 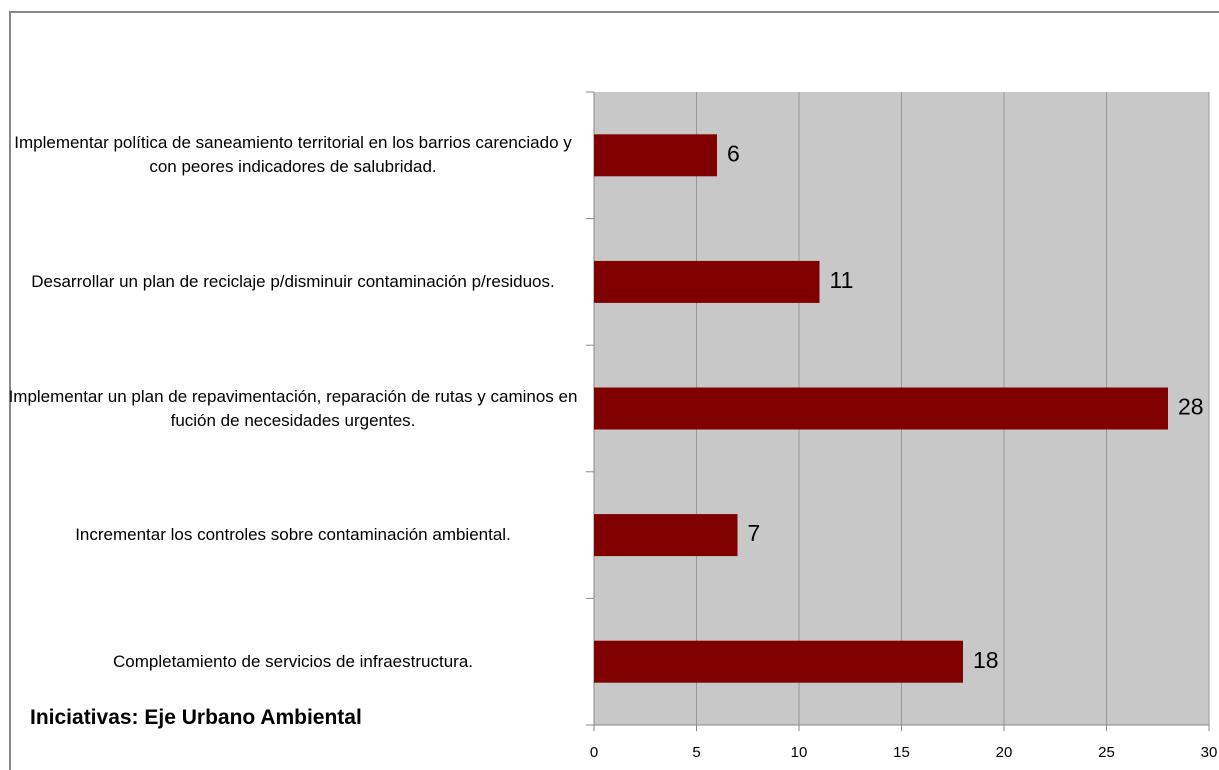 What do you see at coordinates (901, 752) in the screenshot?
I see `x-tick-label: 15` at bounding box center [901, 752].